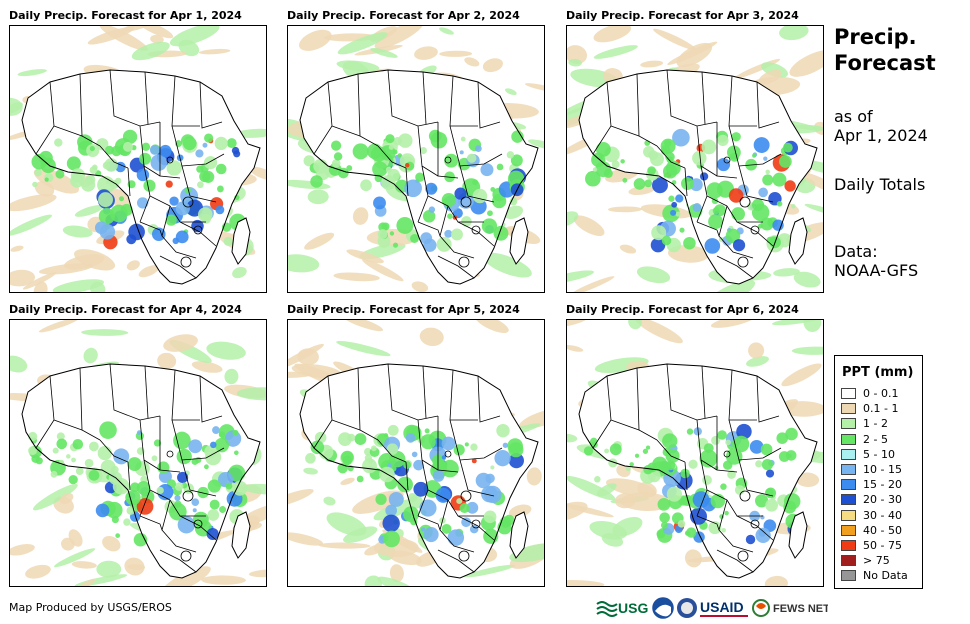  What do you see at coordinates (125, 15) in the screenshot?
I see `panel-title: Daily Precip. Forecast for Apr 1, 2024` at bounding box center [125, 15].